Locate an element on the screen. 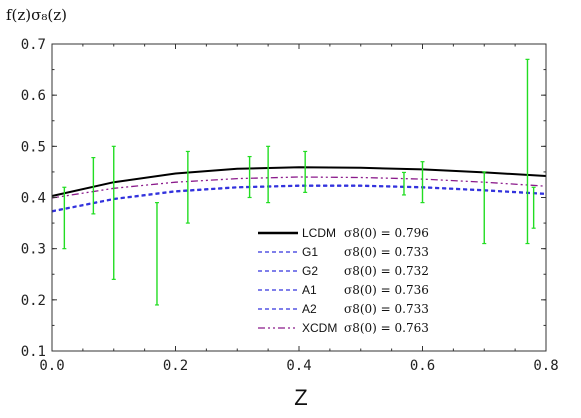  y-axis-label: f(z)σ₈(z) is located at coordinates (36, 15).